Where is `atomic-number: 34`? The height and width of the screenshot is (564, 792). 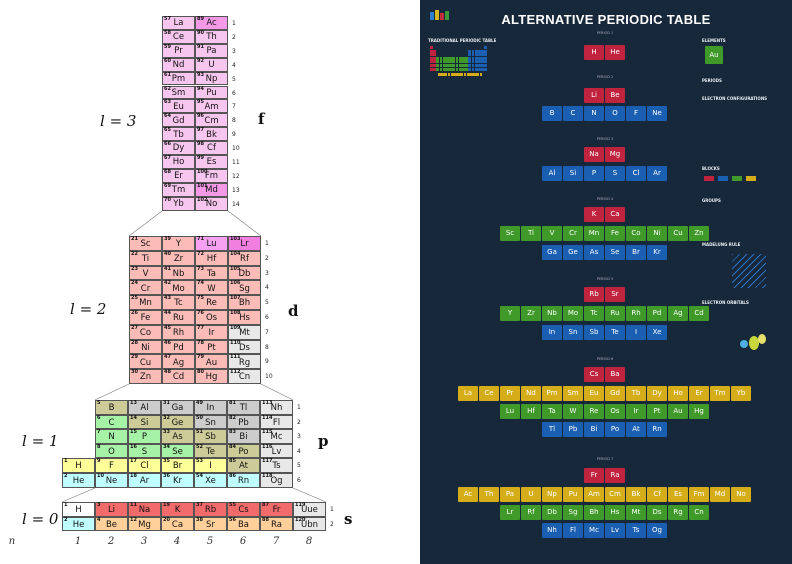
atomic-number: 34 is located at coordinates (166, 446).